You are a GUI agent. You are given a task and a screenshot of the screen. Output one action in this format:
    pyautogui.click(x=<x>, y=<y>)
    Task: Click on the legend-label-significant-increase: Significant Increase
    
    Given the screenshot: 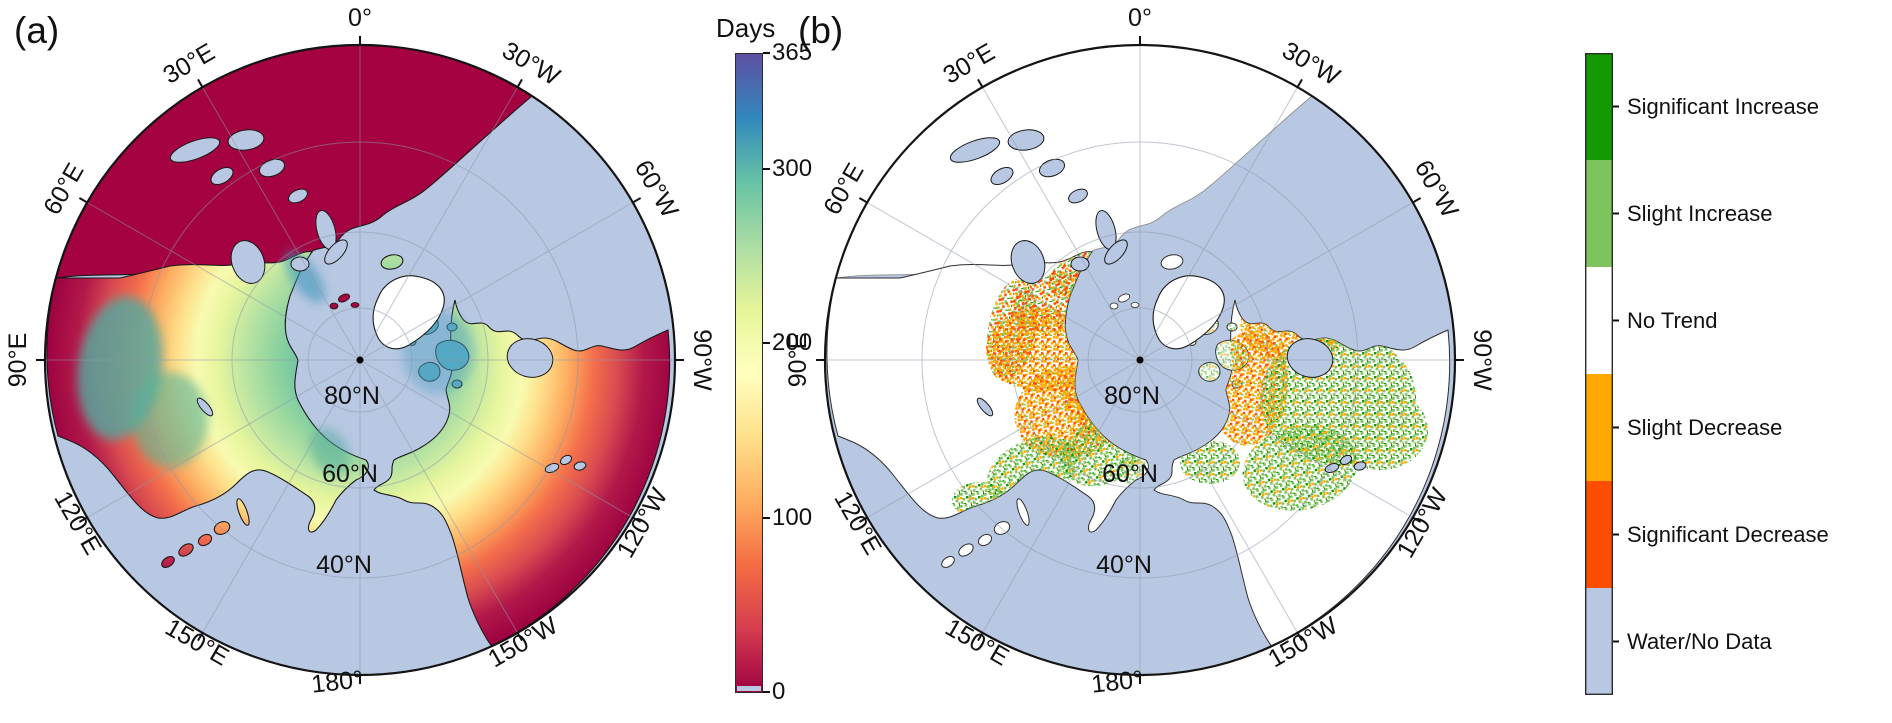 What is the action you would take?
    pyautogui.click(x=1723, y=106)
    